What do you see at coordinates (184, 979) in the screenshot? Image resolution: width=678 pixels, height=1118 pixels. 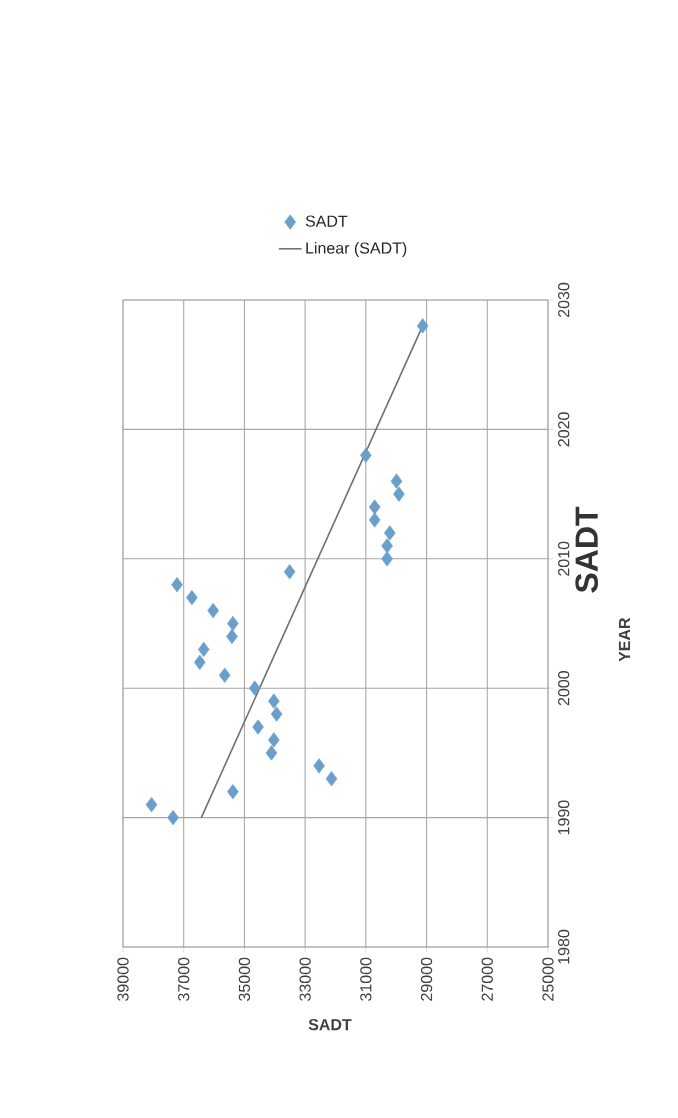 I see `x-tick-label: 37000` at bounding box center [184, 979].